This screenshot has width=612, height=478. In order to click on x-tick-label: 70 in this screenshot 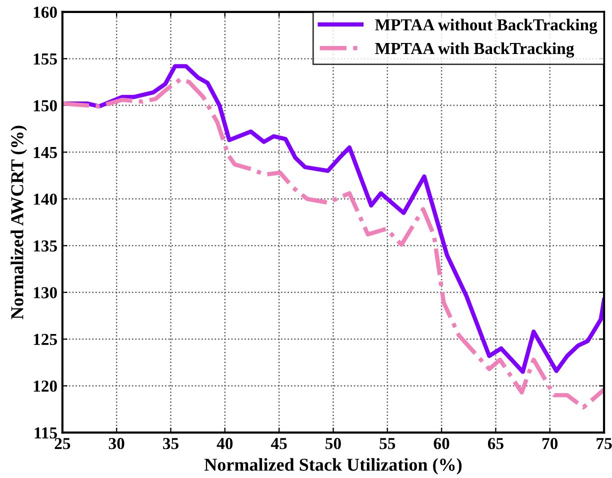, I will do `click(550, 444)`.